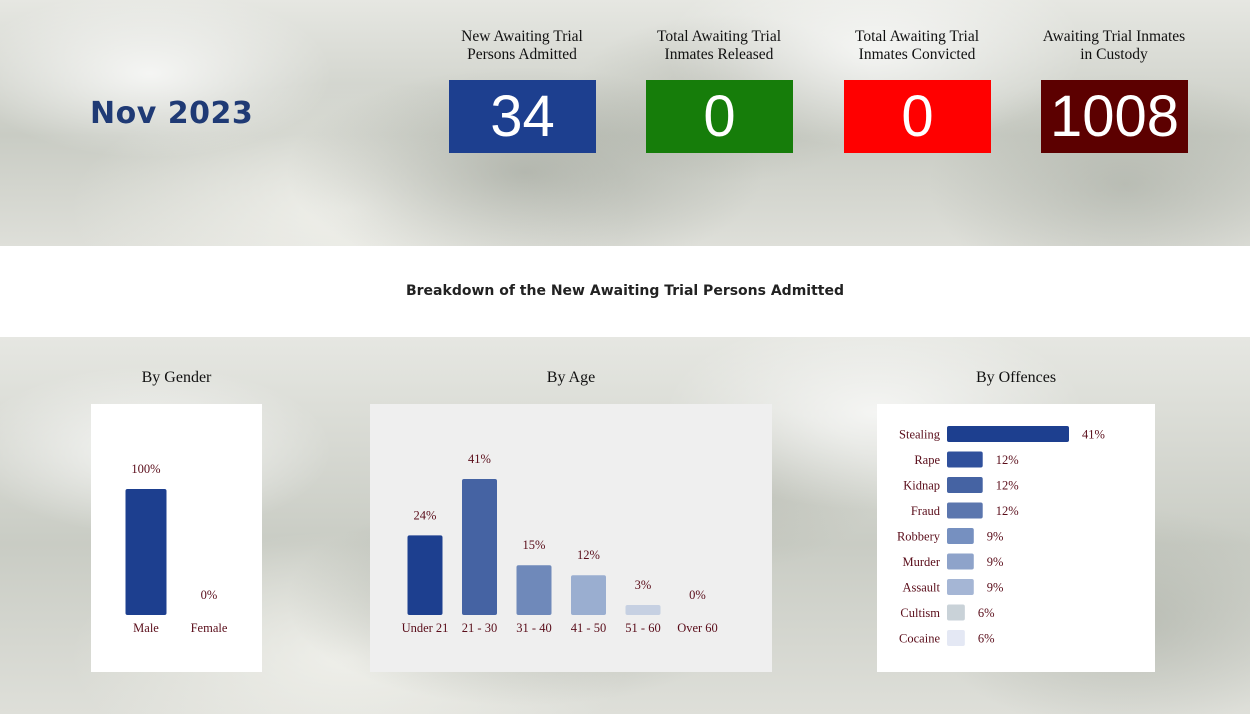 The height and width of the screenshot is (714, 1250). What do you see at coordinates (917, 54) in the screenshot?
I see `kpi-label-line2: Inmates Convicted` at bounding box center [917, 54].